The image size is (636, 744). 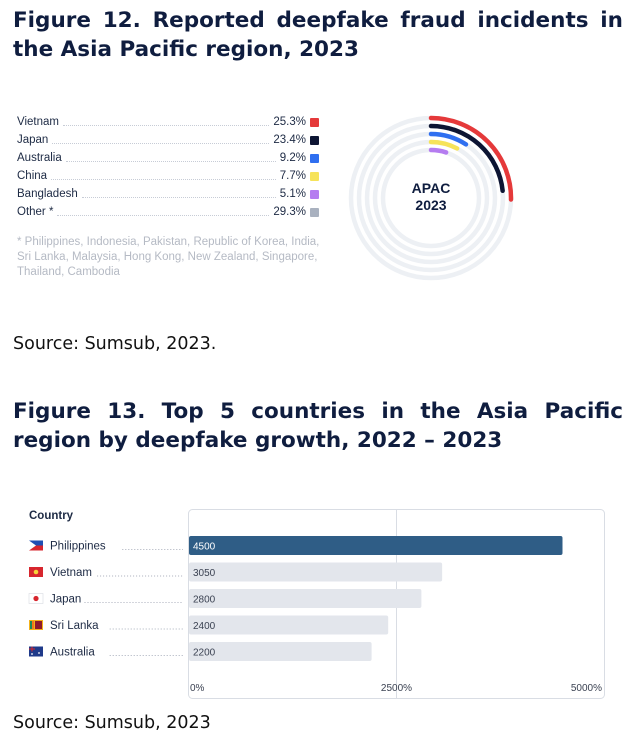 I want to click on bar-value-label: 3050, so click(x=204, y=573).